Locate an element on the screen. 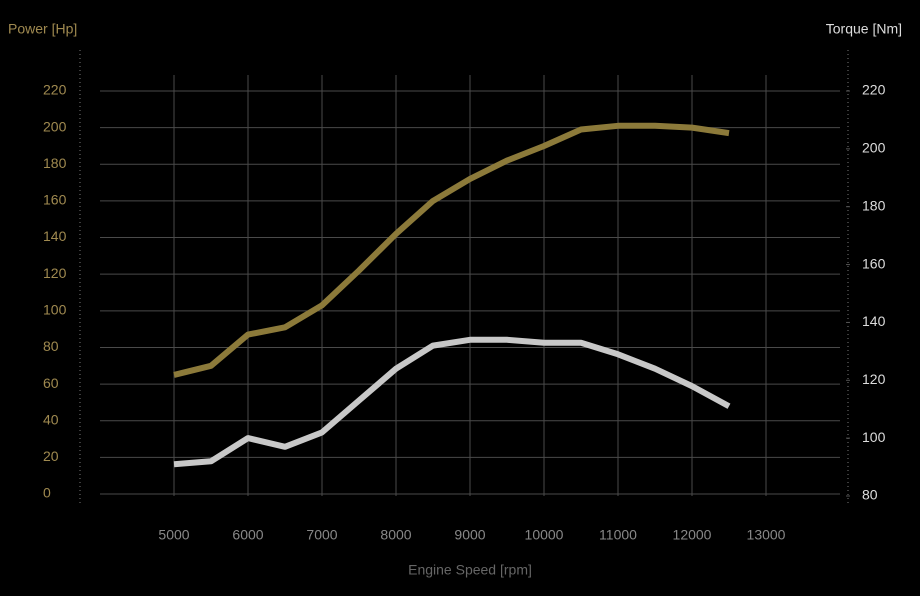 This screenshot has height=596, width=920. x-tick-label: 5000 is located at coordinates (173, 535).